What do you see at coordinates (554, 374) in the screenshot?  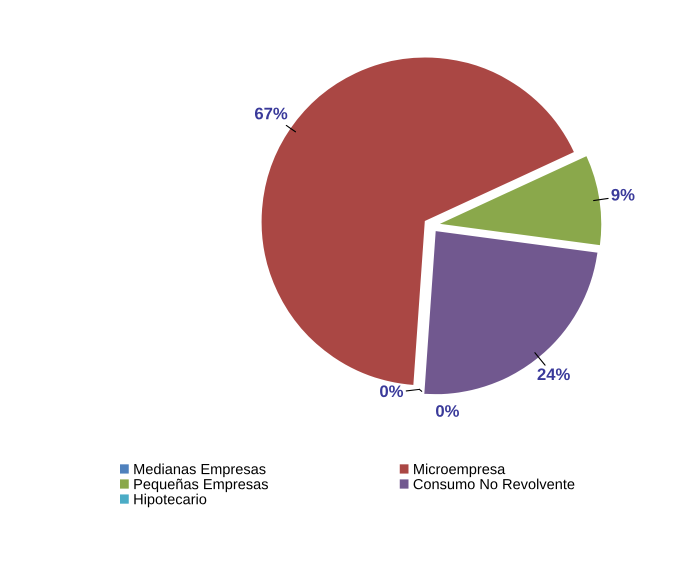 I see `data-label: 24%` at bounding box center [554, 374].